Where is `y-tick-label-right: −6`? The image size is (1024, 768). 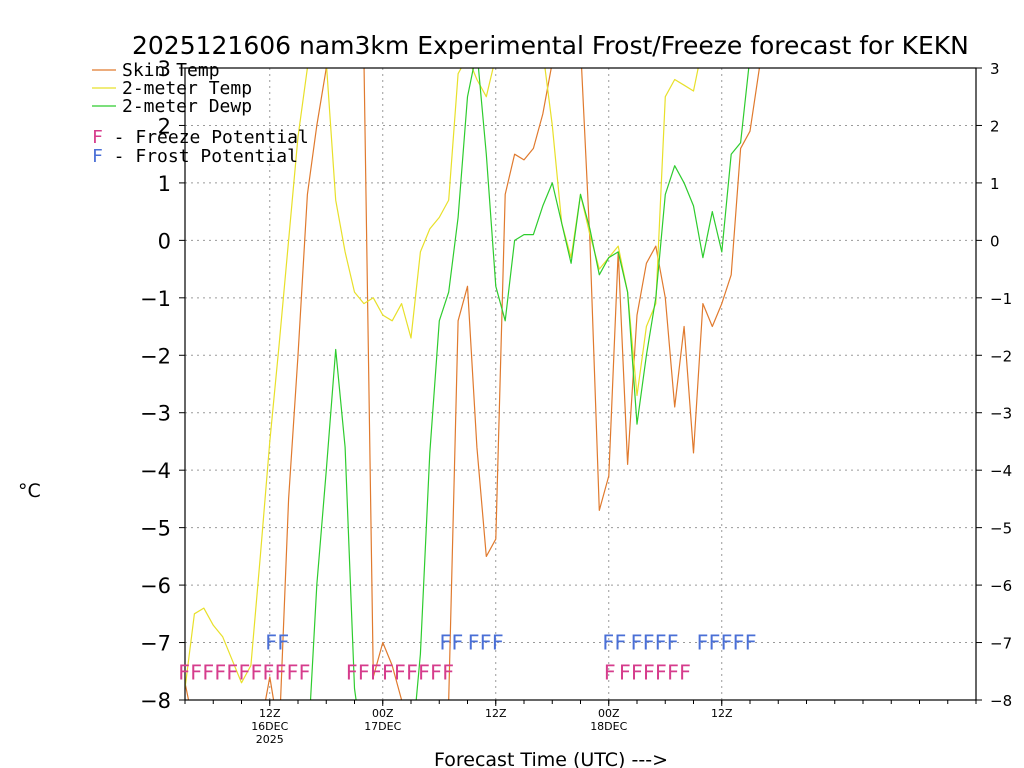 y-tick-label-right: −6 is located at coordinates (1001, 586).